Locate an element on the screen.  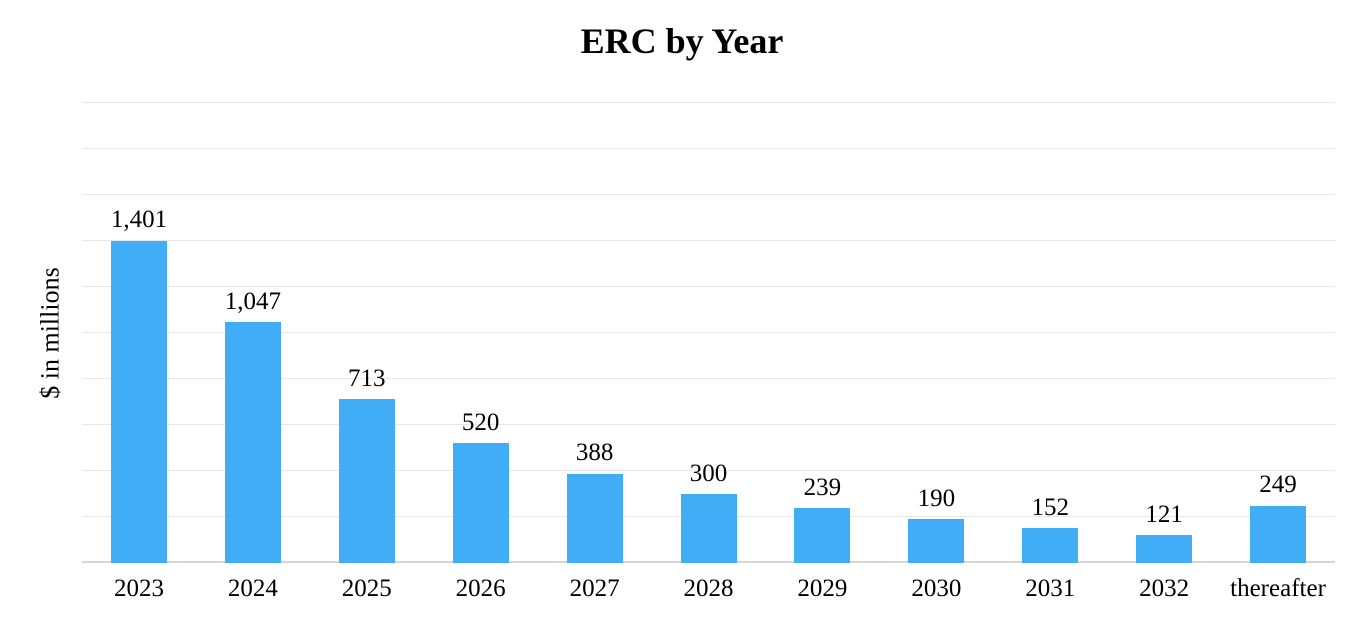
bar-value-label-2031: 152 is located at coordinates (1050, 507).